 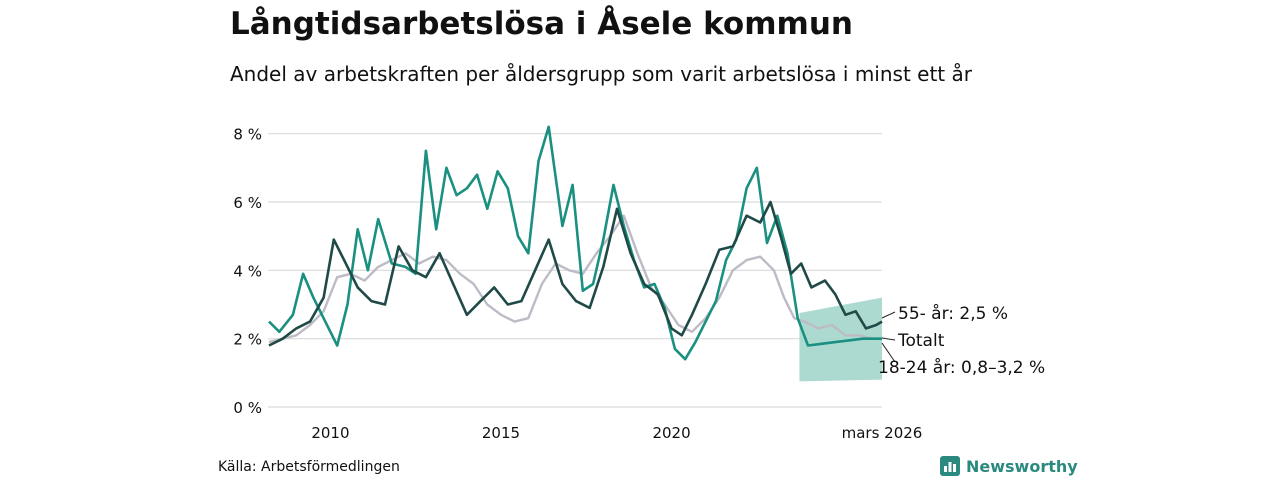 I want to click on chart-logo-icon, so click(x=950, y=466).